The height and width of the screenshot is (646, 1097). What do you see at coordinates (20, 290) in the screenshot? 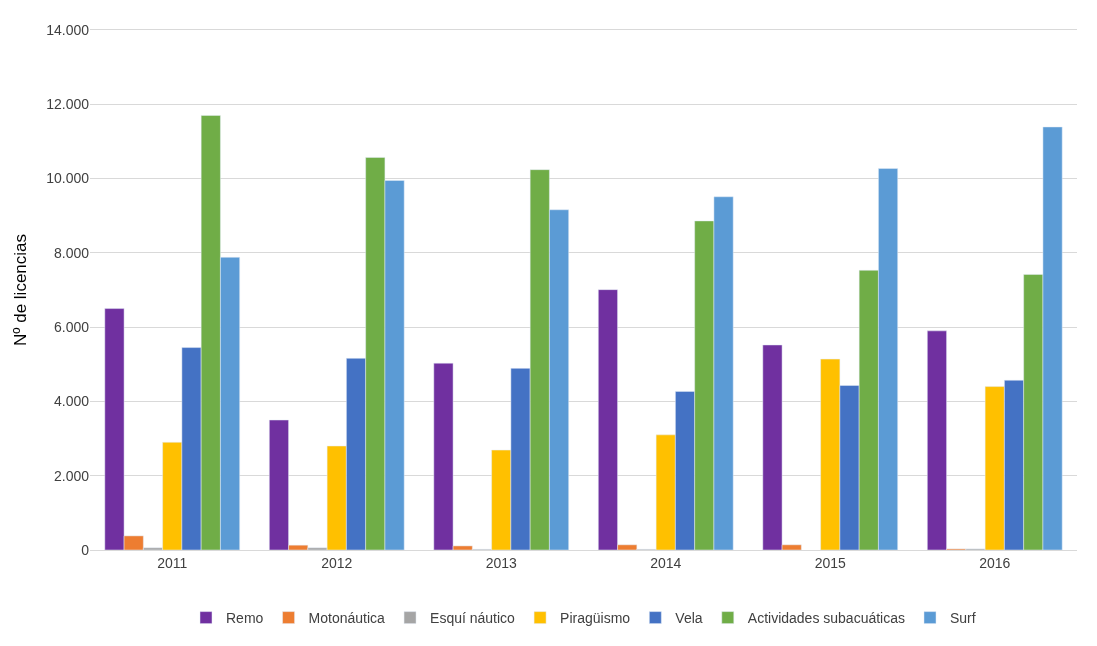
I see `y-axis-title: Nº de licencias` at bounding box center [20, 290].